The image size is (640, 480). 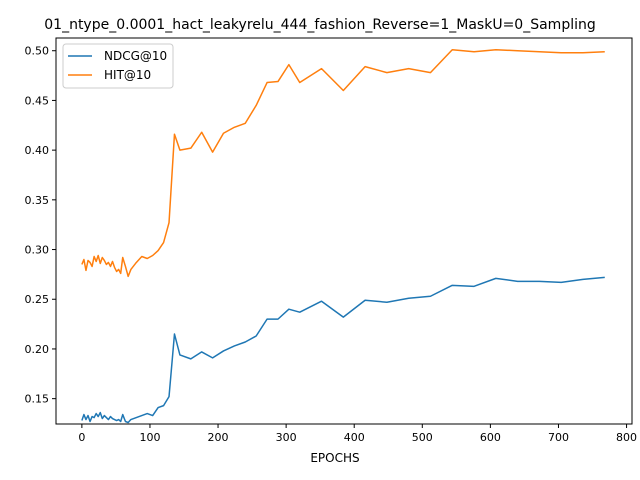 What do you see at coordinates (37, 250) in the screenshot?
I see `y-tick-label: 0.30` at bounding box center [37, 250].